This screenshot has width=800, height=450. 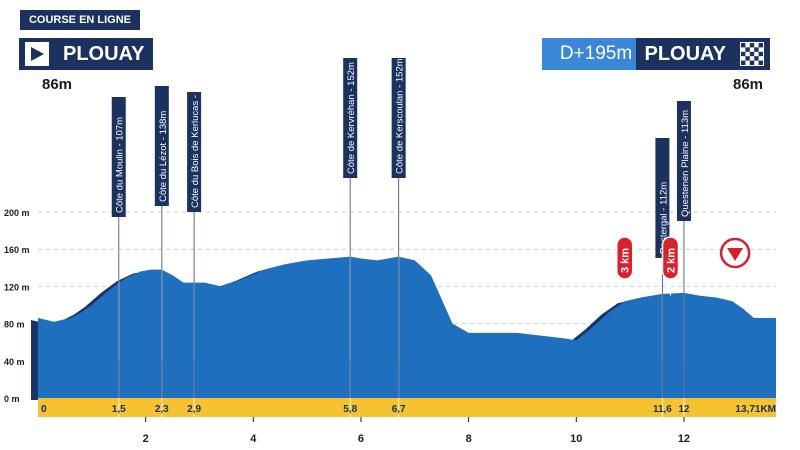 I want to click on x-tick-label: 4, so click(x=253, y=439).